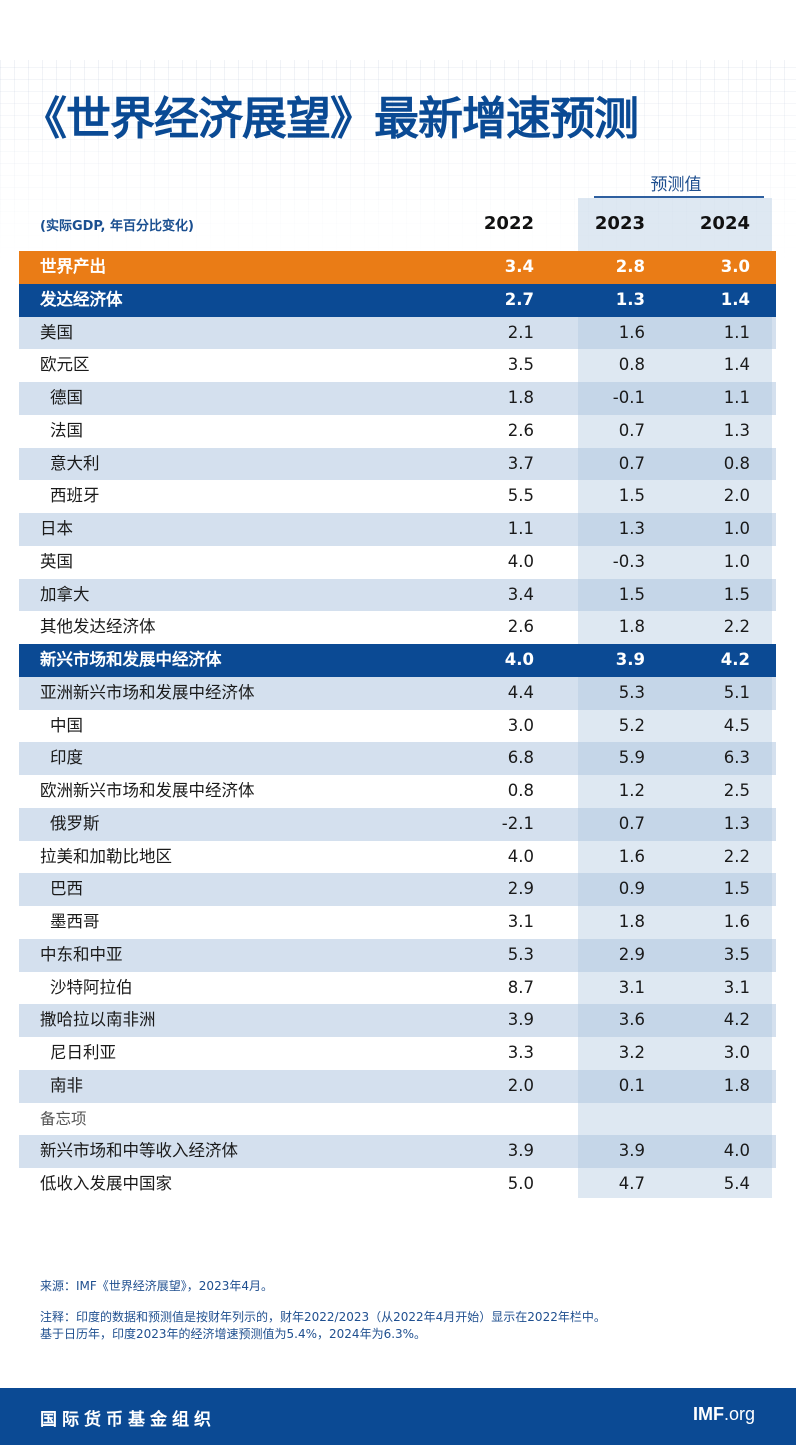 The width and height of the screenshot is (796, 1445). I want to click on value-2024: 3.1, so click(736, 987).